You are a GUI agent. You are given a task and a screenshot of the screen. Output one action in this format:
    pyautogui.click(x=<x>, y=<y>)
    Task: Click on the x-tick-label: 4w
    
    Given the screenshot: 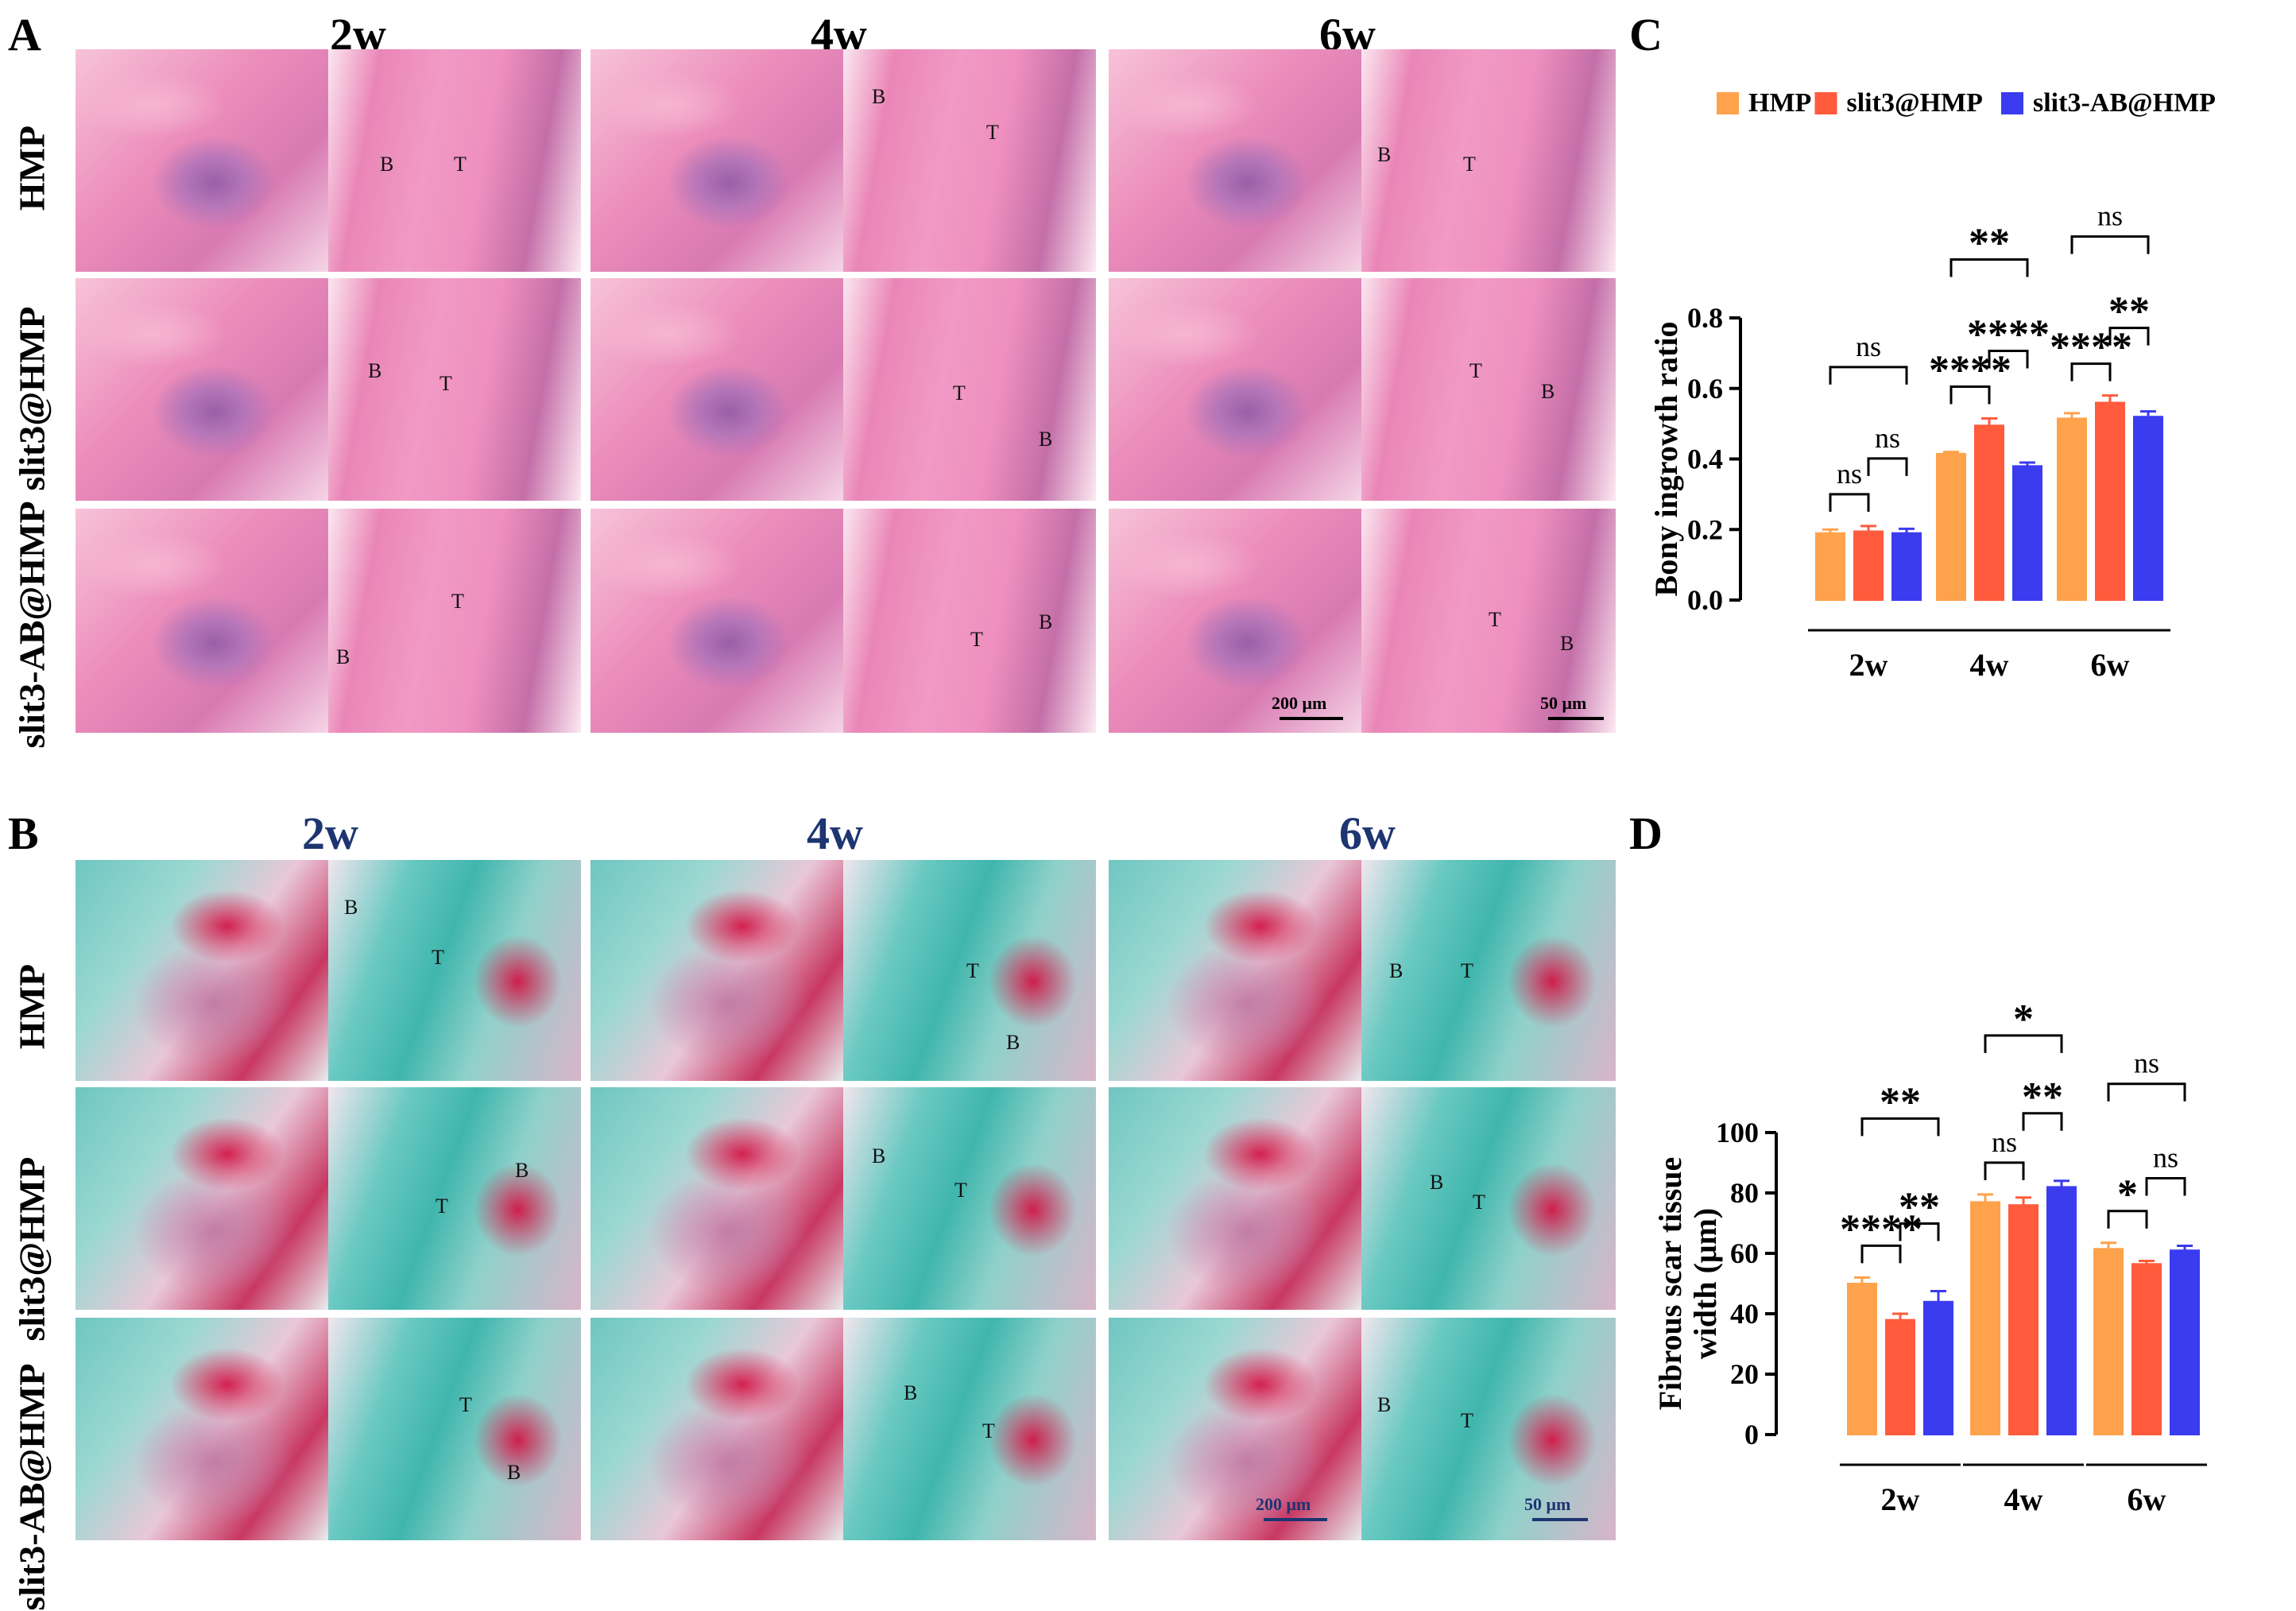 What is the action you would take?
    pyautogui.click(x=1990, y=665)
    